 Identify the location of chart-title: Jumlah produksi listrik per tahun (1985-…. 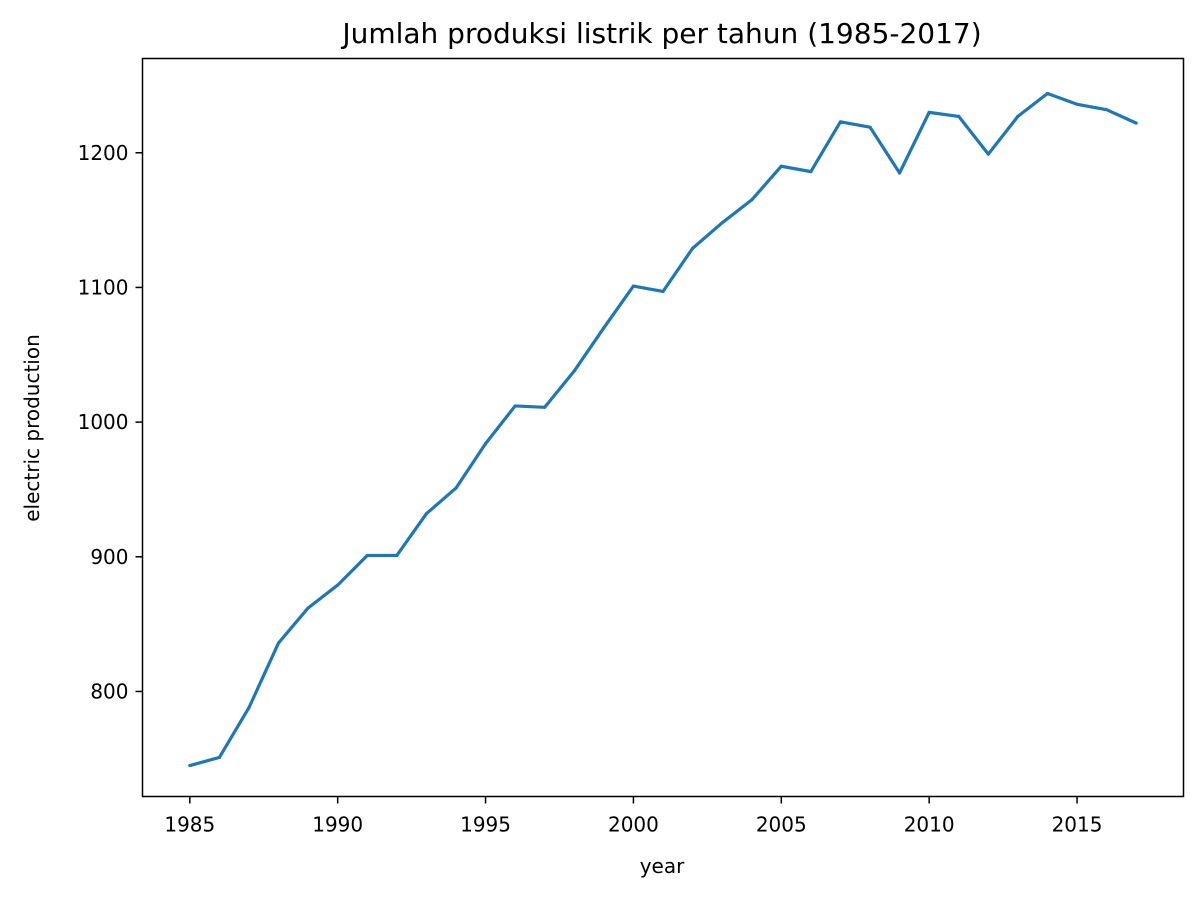
(660, 33).